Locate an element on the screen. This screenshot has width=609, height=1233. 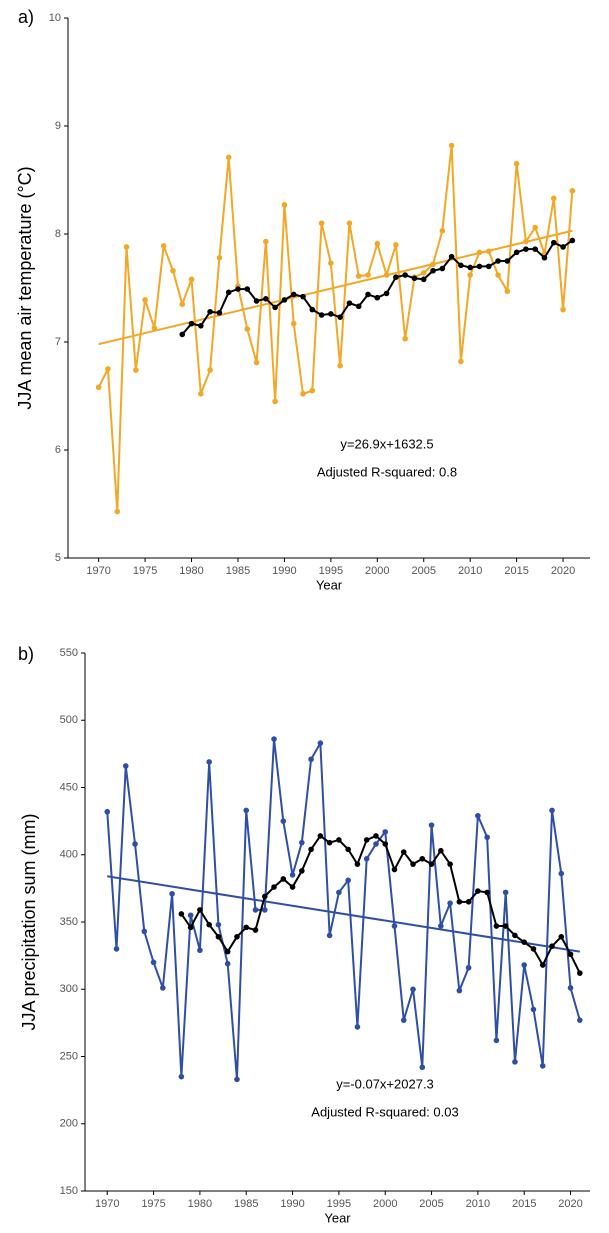
y-tick-label: 500 is located at coordinates (69, 720).